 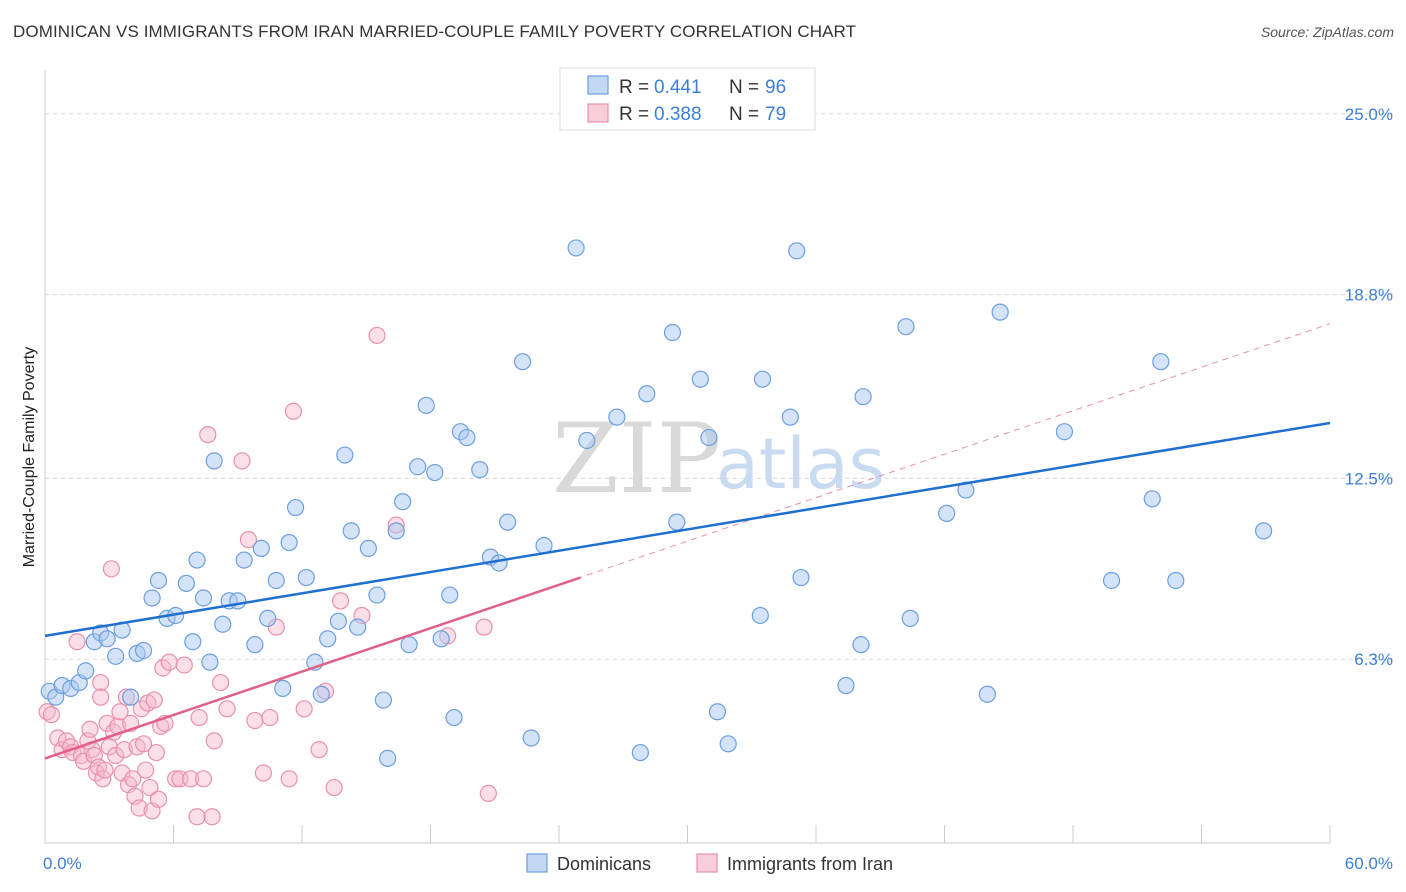 What do you see at coordinates (634, 87) in the screenshot?
I see `legend-r-label: R =` at bounding box center [634, 87].